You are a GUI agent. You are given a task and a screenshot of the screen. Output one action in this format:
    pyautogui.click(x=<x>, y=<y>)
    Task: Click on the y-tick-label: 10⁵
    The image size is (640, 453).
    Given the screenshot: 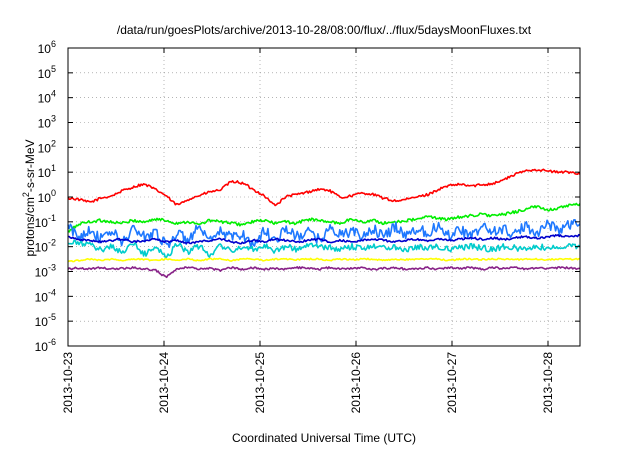 What is the action you would take?
    pyautogui.click(x=47, y=72)
    